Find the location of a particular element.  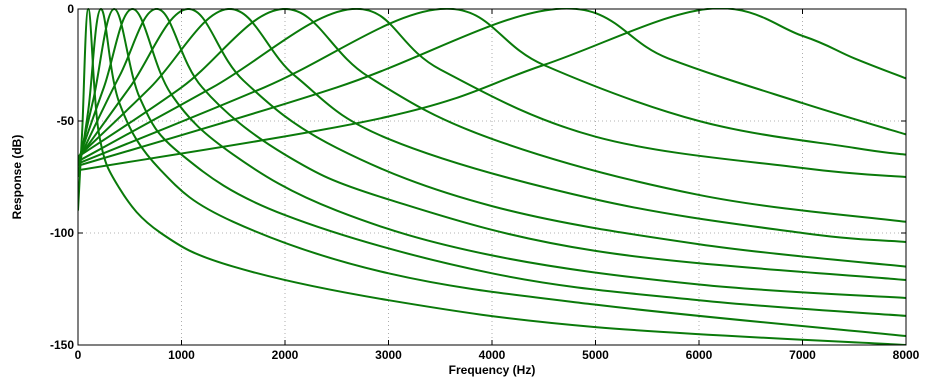

y-tick-label: -50 is located at coordinates (66, 121).